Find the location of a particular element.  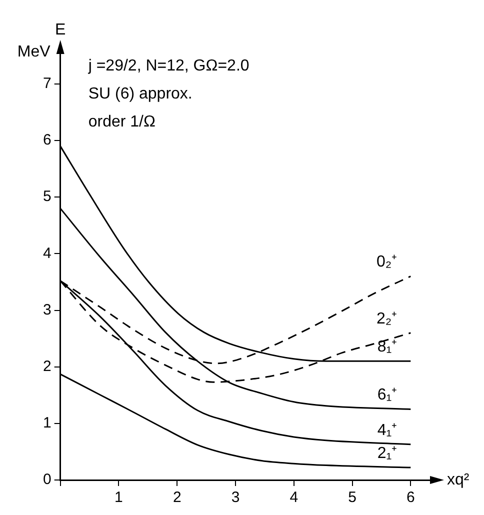

series-label: 4₁⁺ is located at coordinates (387, 430).